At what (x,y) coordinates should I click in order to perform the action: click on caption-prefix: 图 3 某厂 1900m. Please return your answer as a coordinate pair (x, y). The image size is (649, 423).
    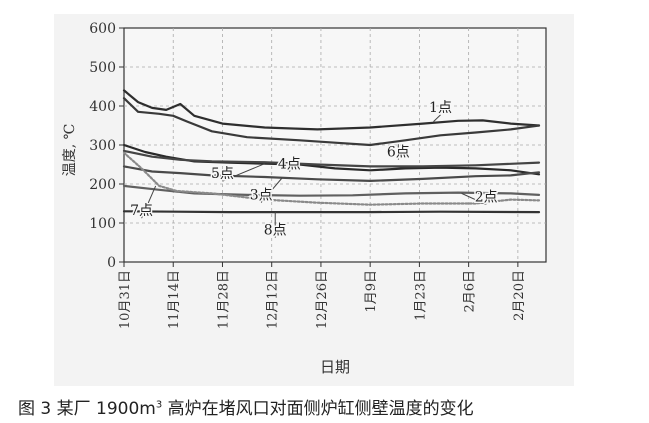
    Looking at the image, I should click on (87, 409).